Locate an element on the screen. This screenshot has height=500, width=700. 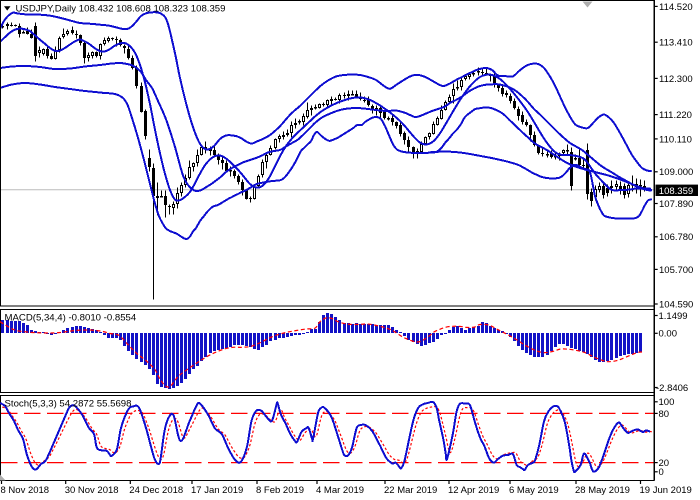
svg-text: 28 May 2019 is located at coordinates (602, 490).